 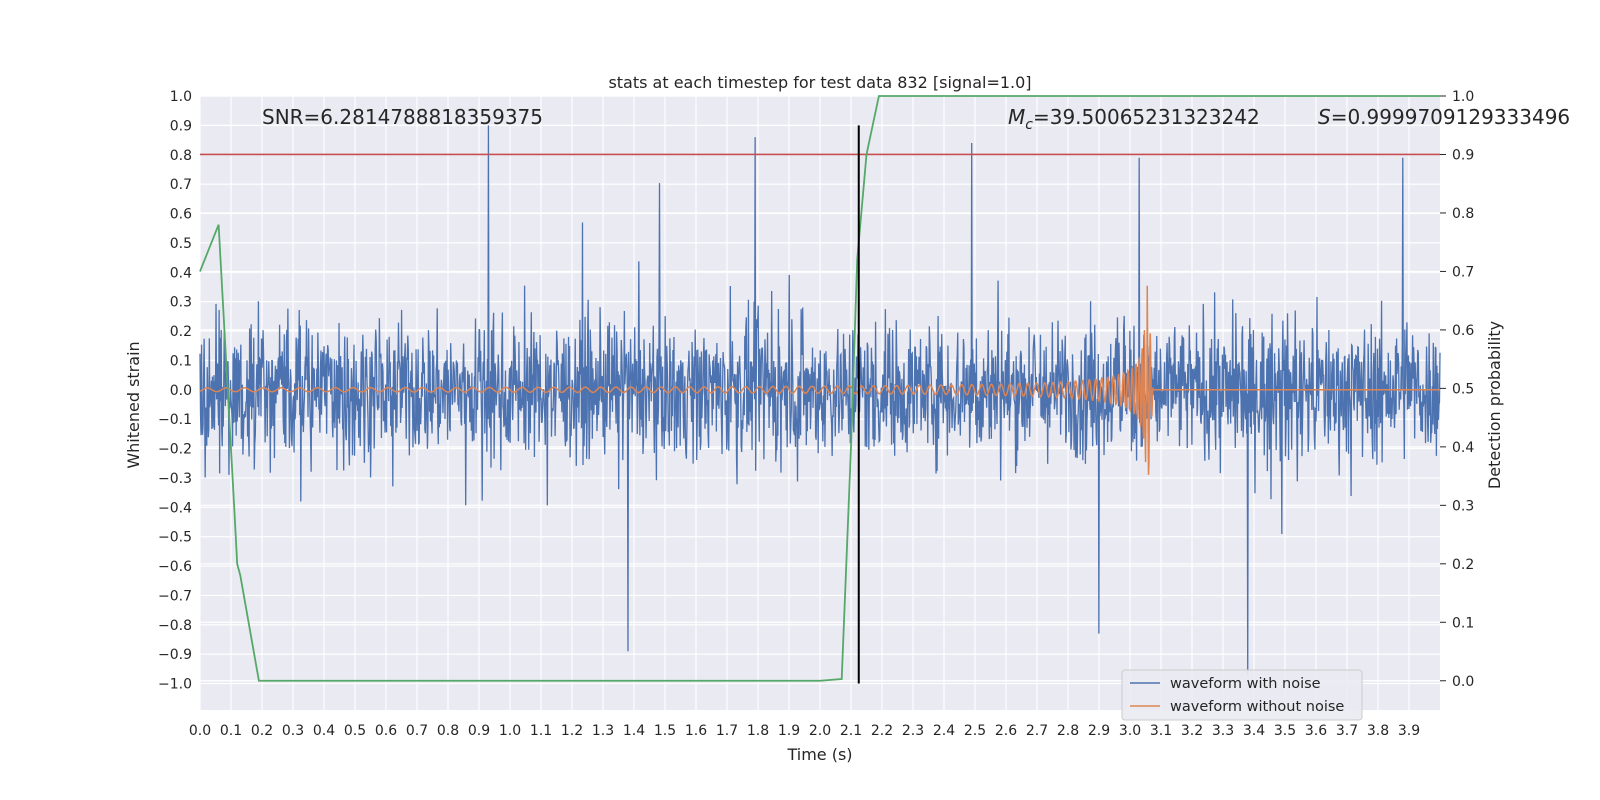 What do you see at coordinates (175, 508) in the screenshot?
I see `y-left-tick-label: −0.4` at bounding box center [175, 508].